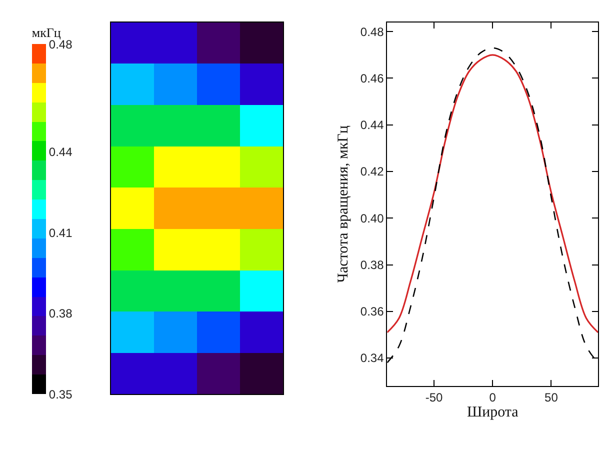 This screenshot has width=612, height=463. Describe the element at coordinates (60, 152) in the screenshot. I see `color-bar-label: 0.44` at that location.